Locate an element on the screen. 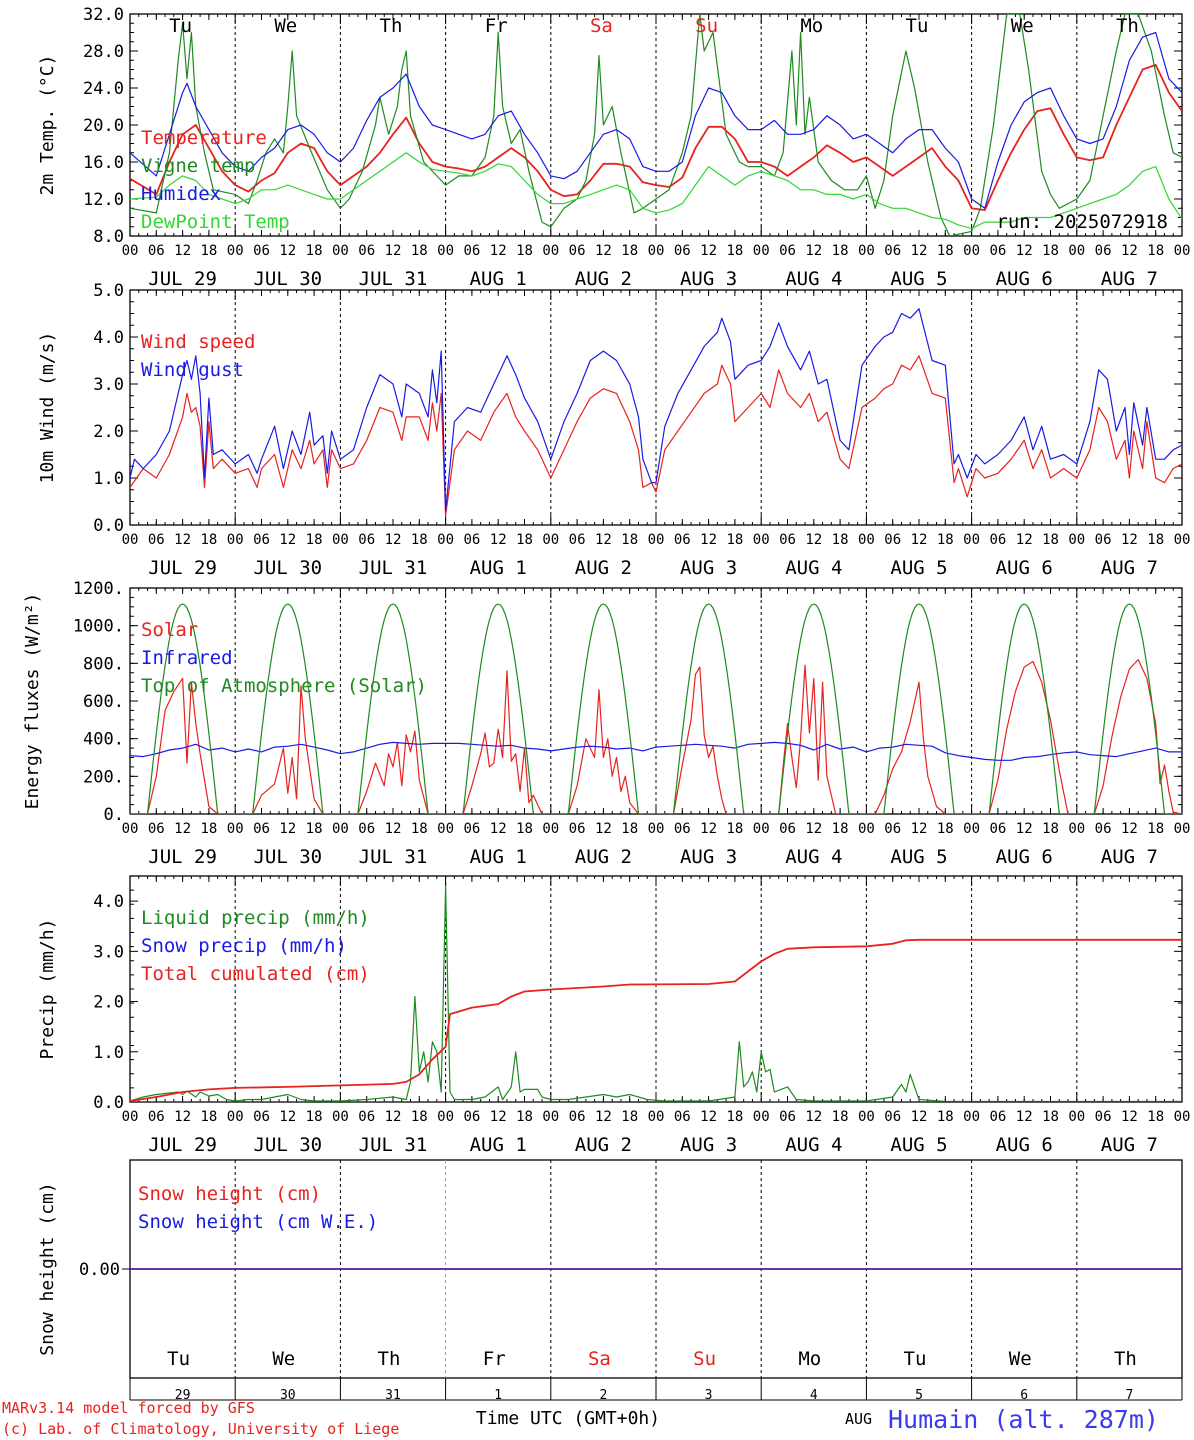  y-tick-label: 1.0 is located at coordinates (108, 479).